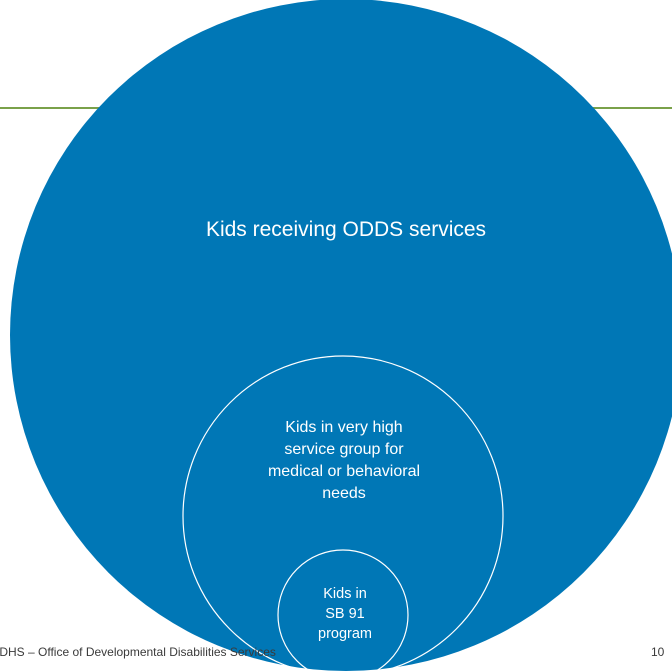  Describe the element at coordinates (344, 449) in the screenshot. I see `middle-label-line: service group for` at that location.